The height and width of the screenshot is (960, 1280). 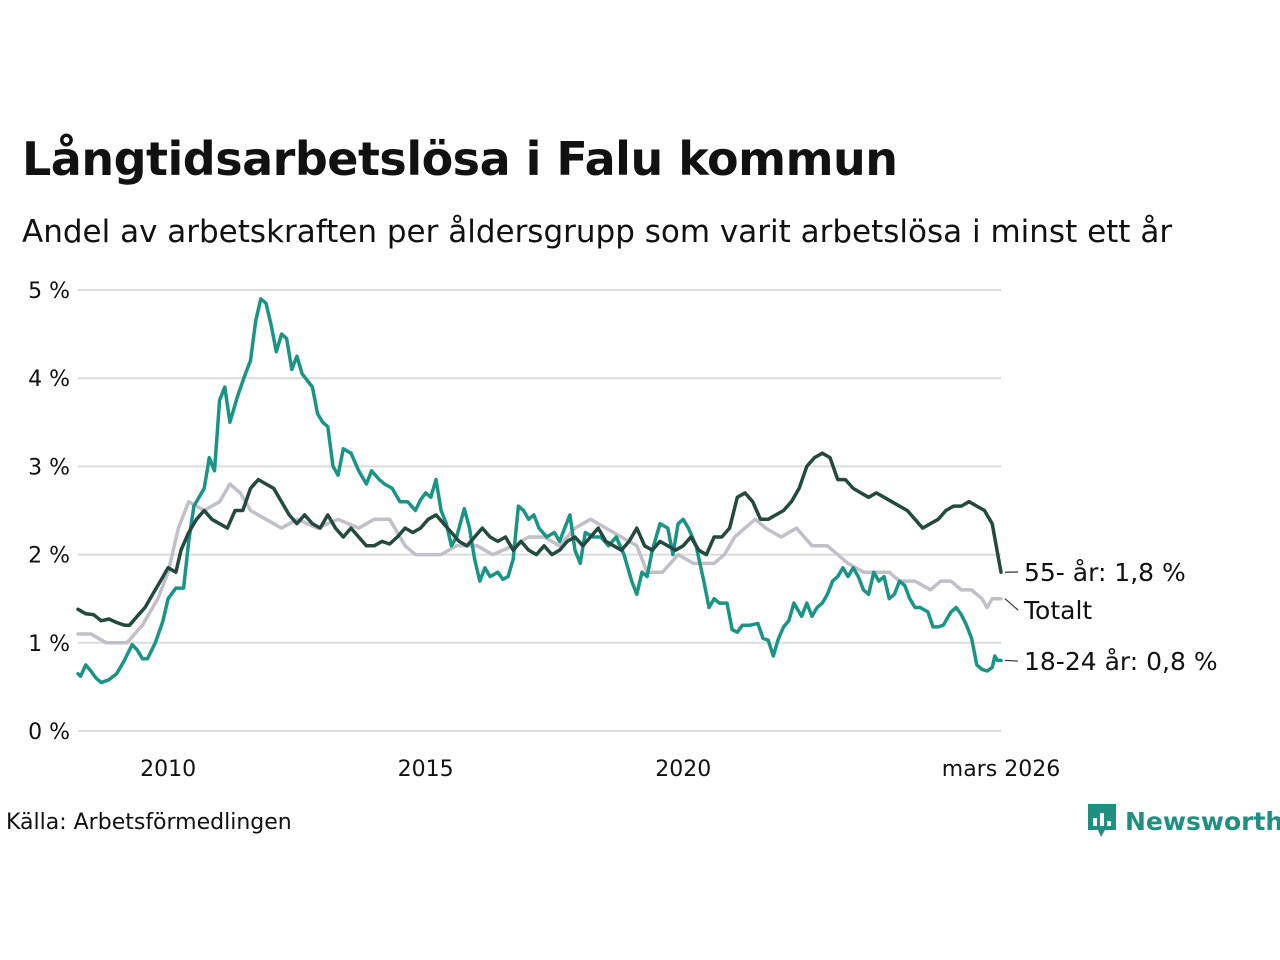 I want to click on end-label-55-r: 55- år: 1,8 %, so click(x=1105, y=572).